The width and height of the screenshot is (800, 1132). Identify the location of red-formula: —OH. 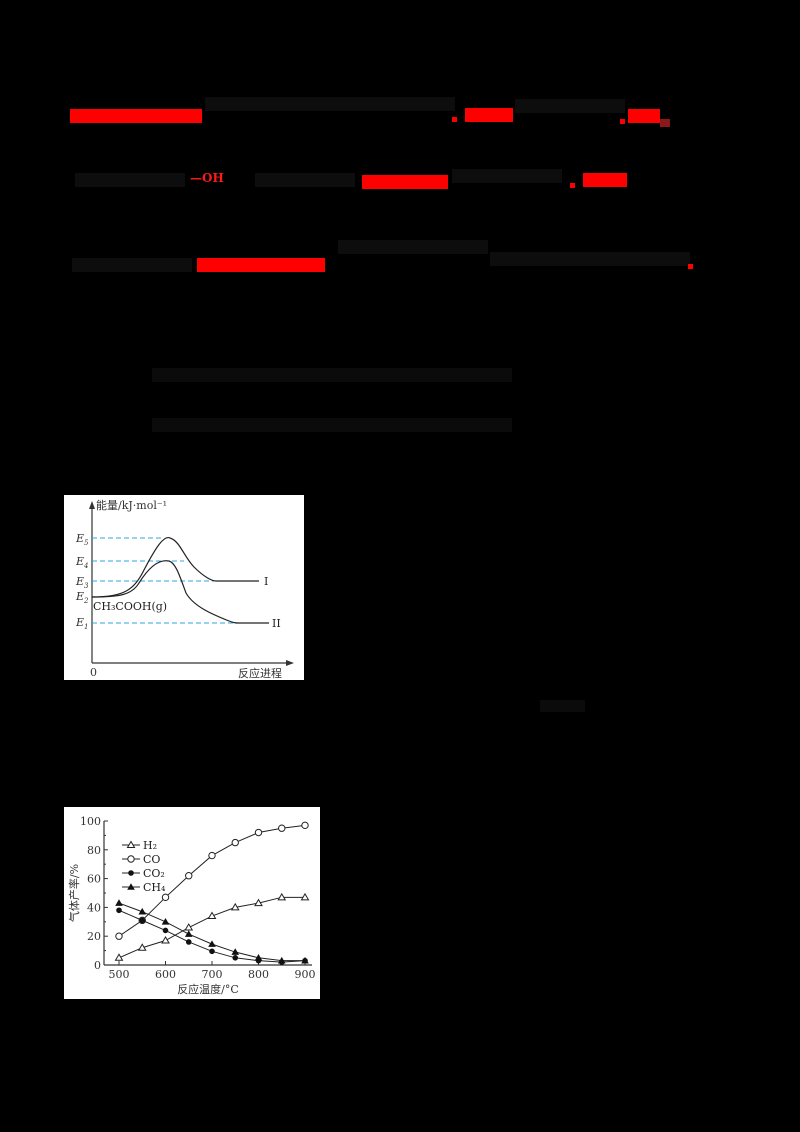
(207, 178).